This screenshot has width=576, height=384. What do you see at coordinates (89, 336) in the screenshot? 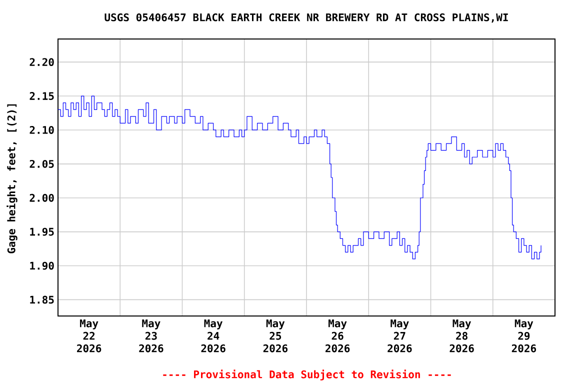
I see `x-tick-label: May 22 2026` at bounding box center [89, 336].